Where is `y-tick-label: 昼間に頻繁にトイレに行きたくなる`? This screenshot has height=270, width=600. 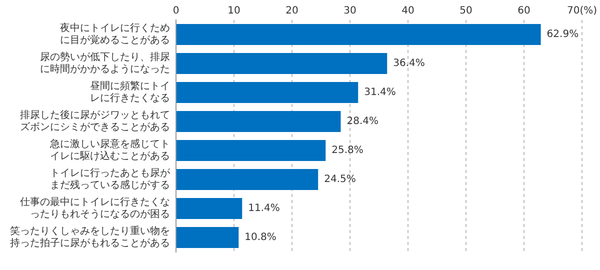
y-tick-label: 昼間に頻繁にトイレに行きたくなる is located at coordinates (130, 92).